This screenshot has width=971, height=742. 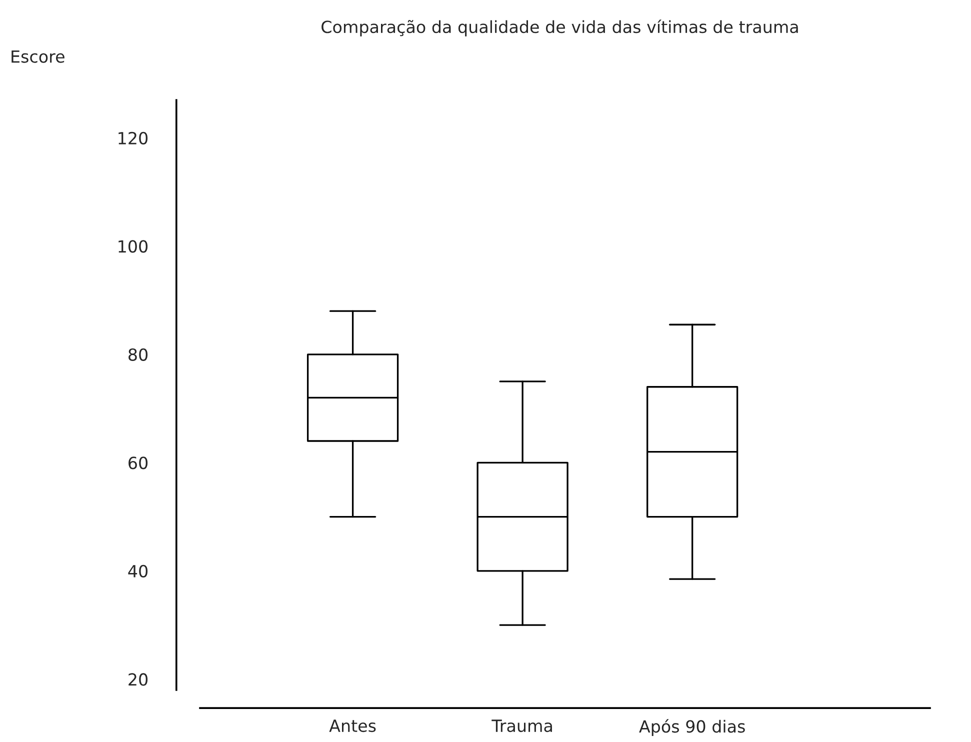 I want to click on y-tick-label: 60, so click(x=138, y=463).